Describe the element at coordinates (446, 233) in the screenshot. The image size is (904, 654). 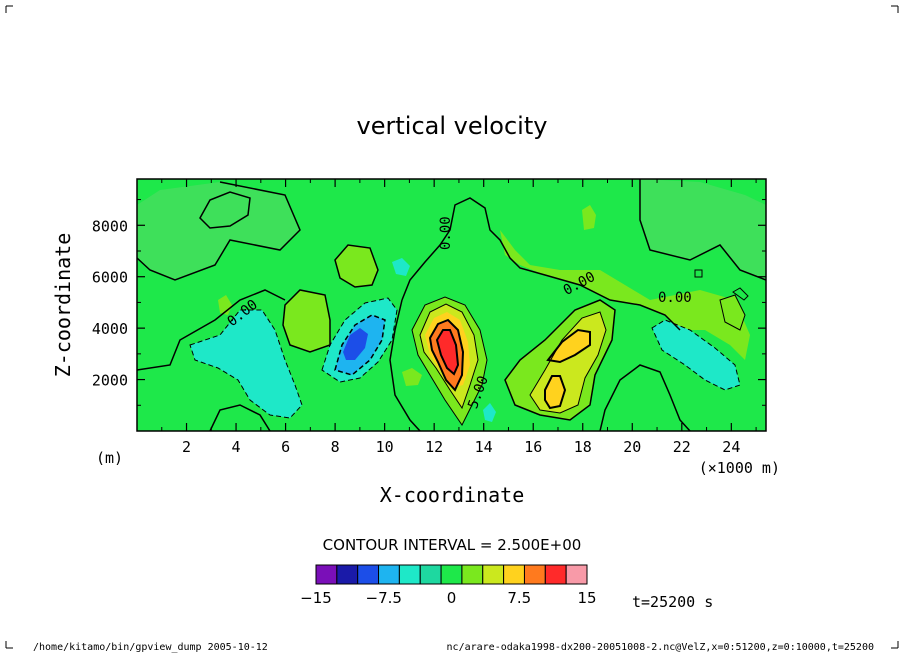
I see `contour-label-2: 0.00` at that location.